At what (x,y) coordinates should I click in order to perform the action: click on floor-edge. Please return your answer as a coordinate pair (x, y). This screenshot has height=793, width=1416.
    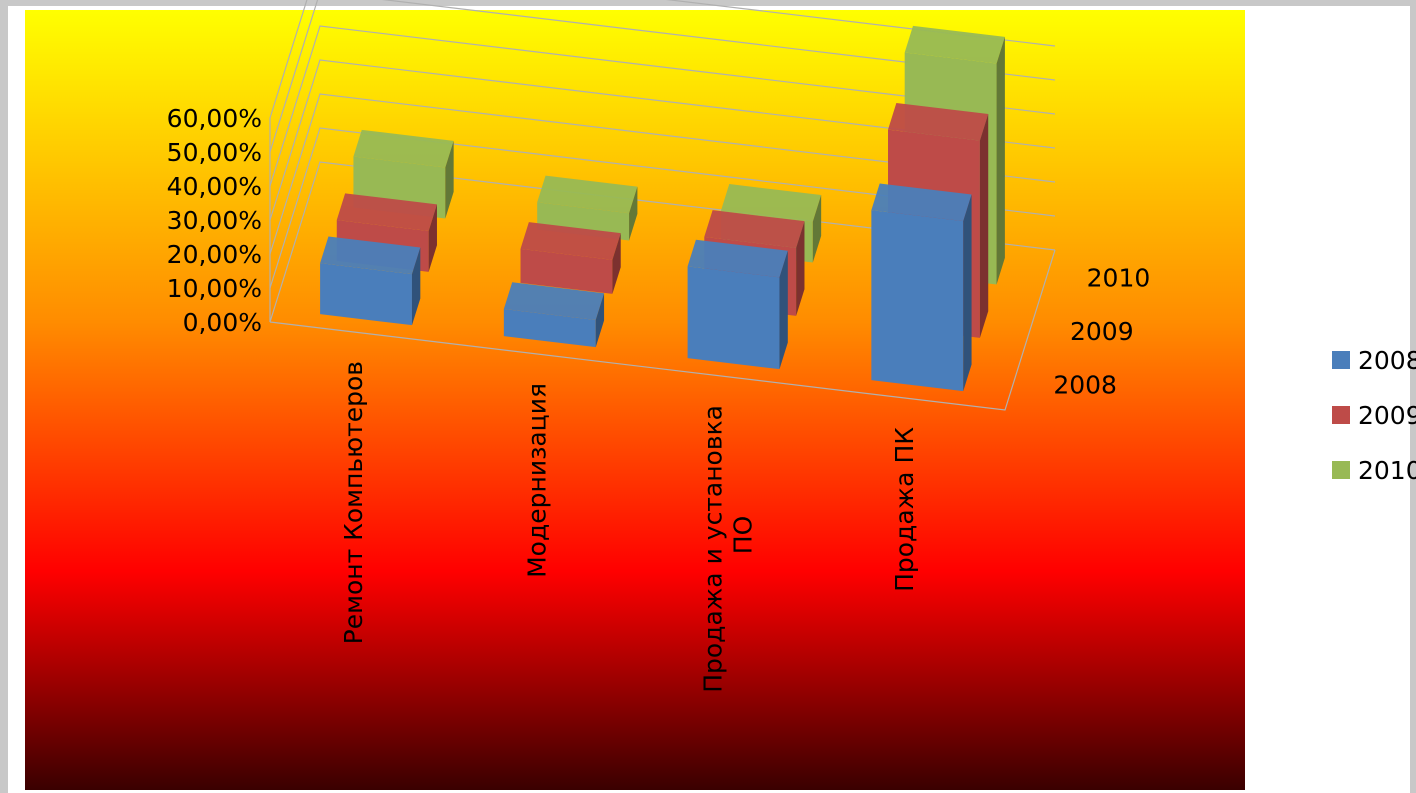
    Looking at the image, I should click on (662, 330).